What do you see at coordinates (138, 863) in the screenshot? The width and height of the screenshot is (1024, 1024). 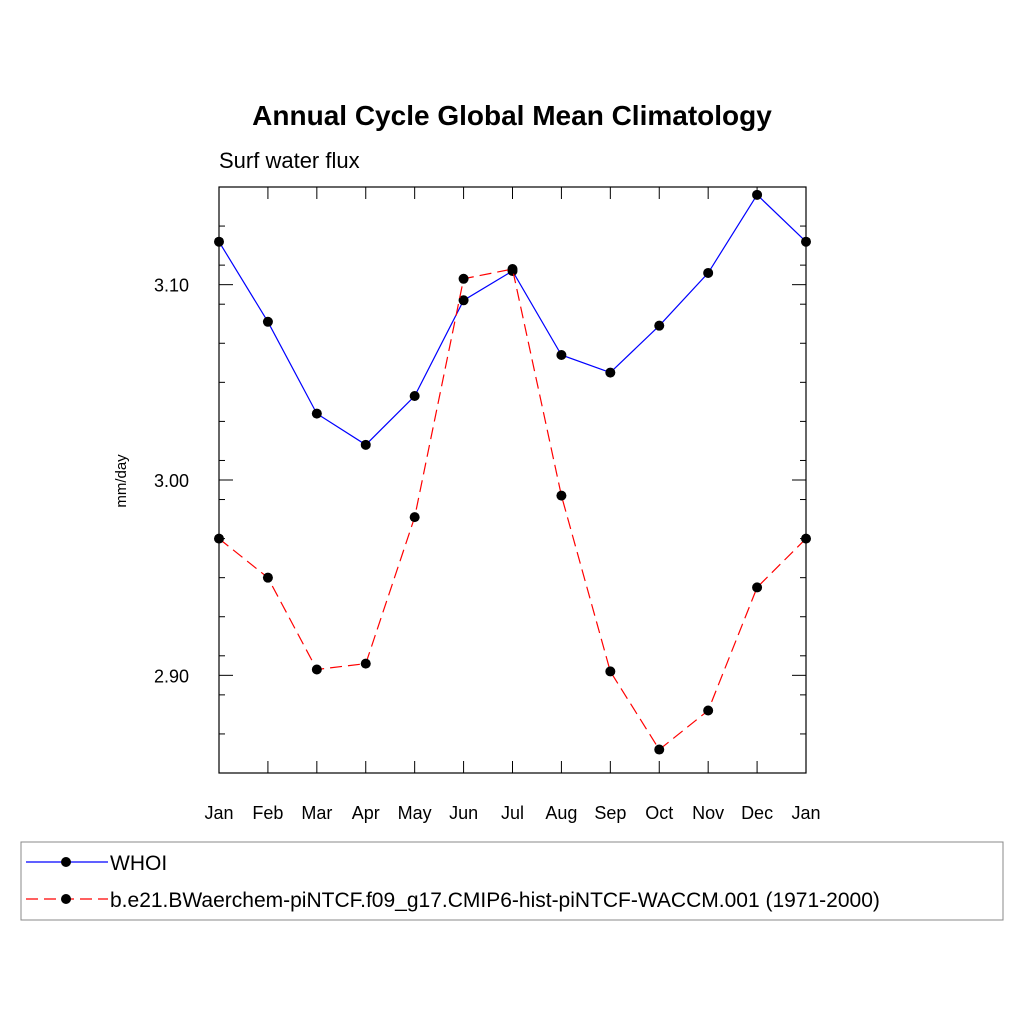 I see `legend-label-0: WHOI` at bounding box center [138, 863].